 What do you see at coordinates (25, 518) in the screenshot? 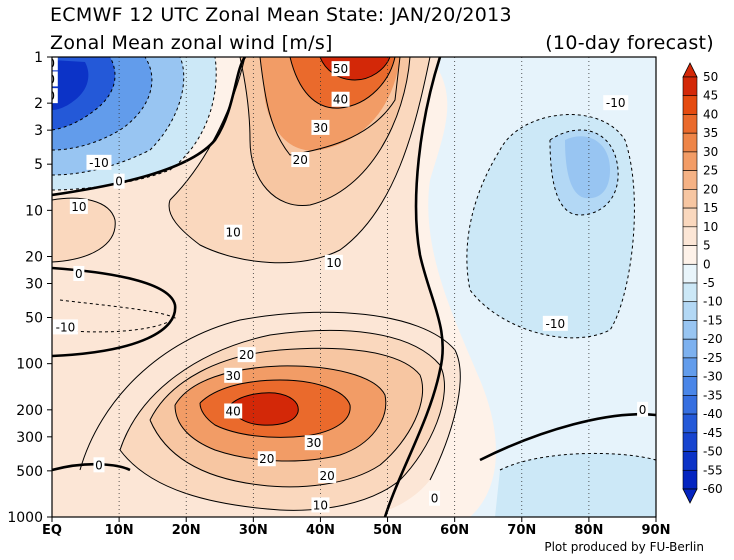
I see `y-tick-label: 1000` at bounding box center [25, 518].